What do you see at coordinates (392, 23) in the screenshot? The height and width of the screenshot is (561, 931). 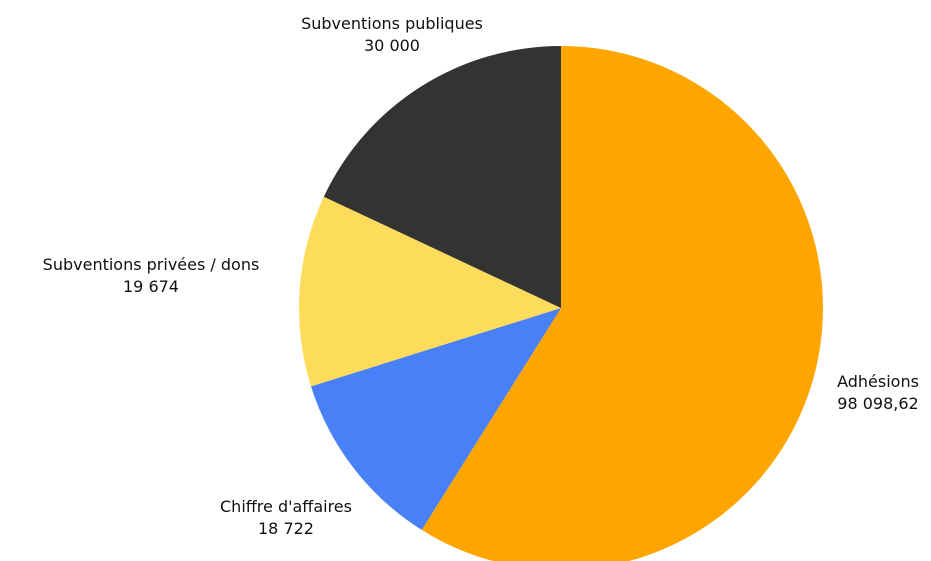 I see `slice-label-3: Subventions publiques` at bounding box center [392, 23].